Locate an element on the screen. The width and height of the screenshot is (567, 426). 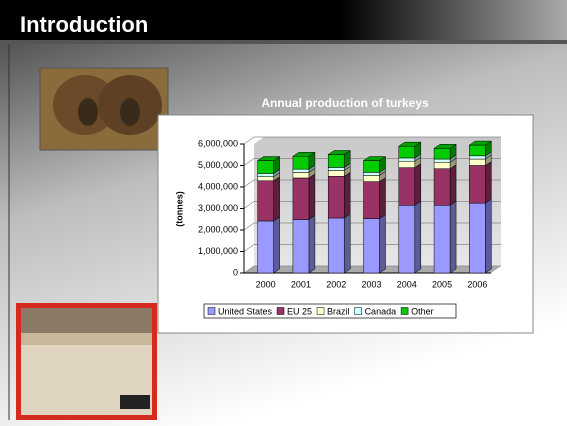
y-tick-label: 0 is located at coordinates (235, 272).